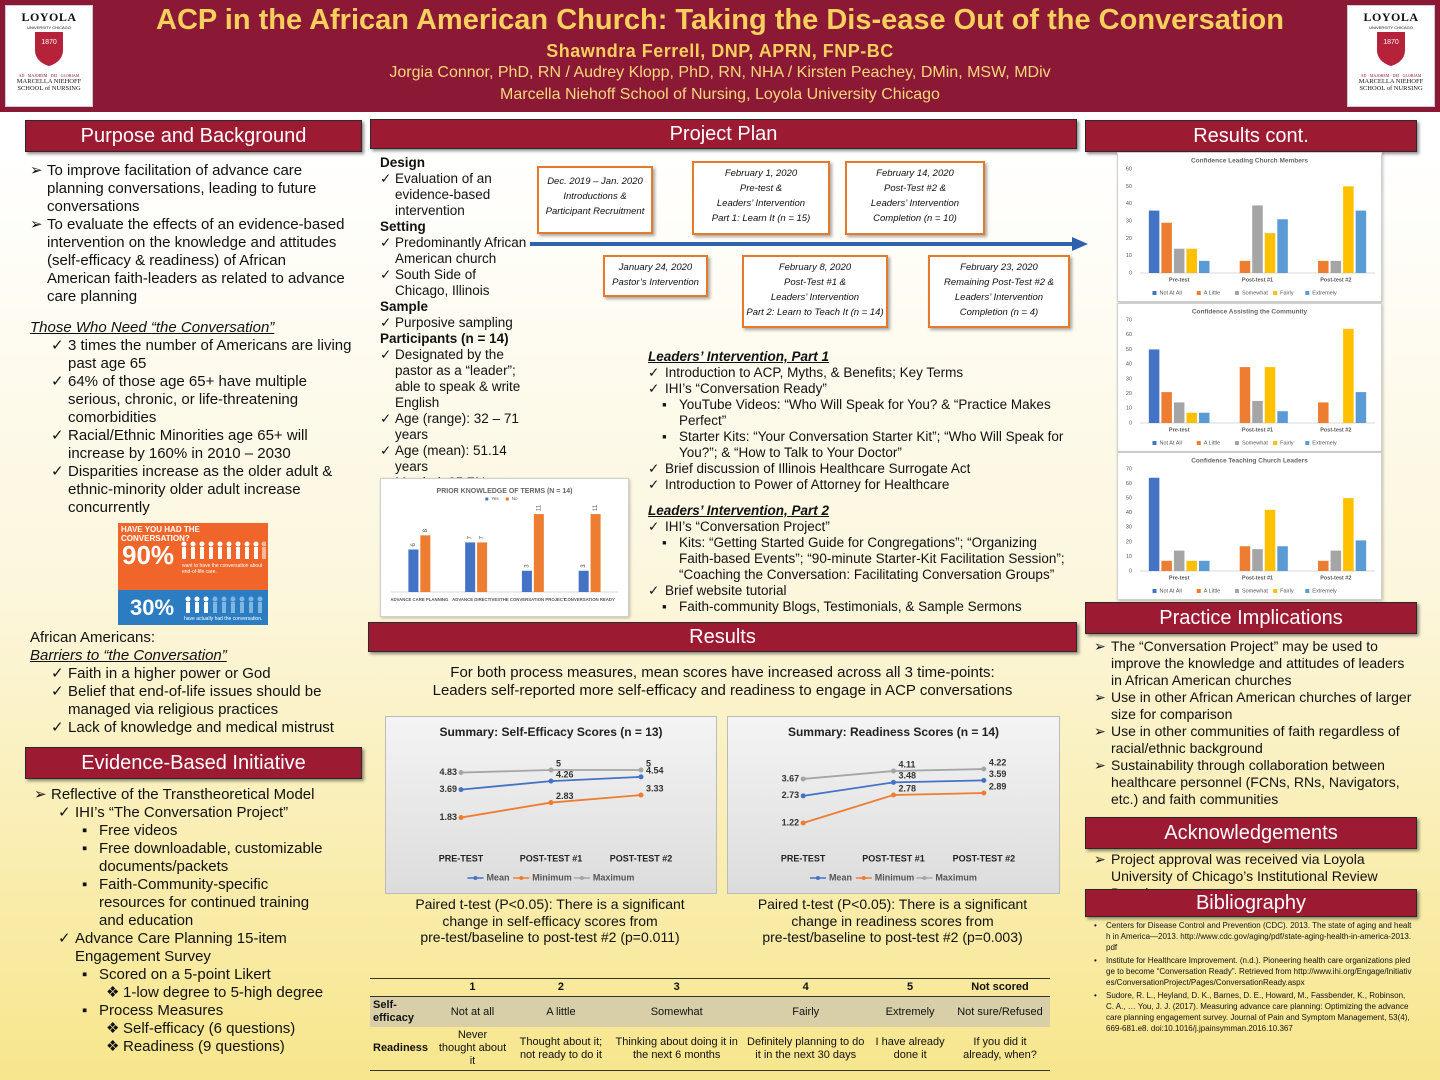 This screenshot has height=1080, width=1440. Describe the element at coordinates (761, 218) in the screenshot. I see `timeline-line-text: Part 1: Learn It (n = 15)` at that location.